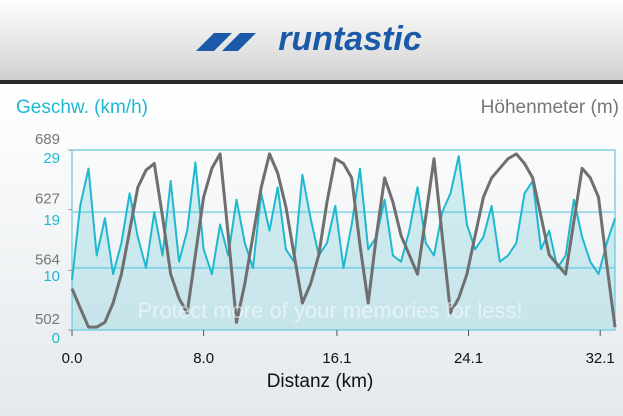 This screenshot has height=416, width=623. What do you see at coordinates (82, 107) in the screenshot?
I see `y-axis-label: Geschw. (km/h)` at bounding box center [82, 107].